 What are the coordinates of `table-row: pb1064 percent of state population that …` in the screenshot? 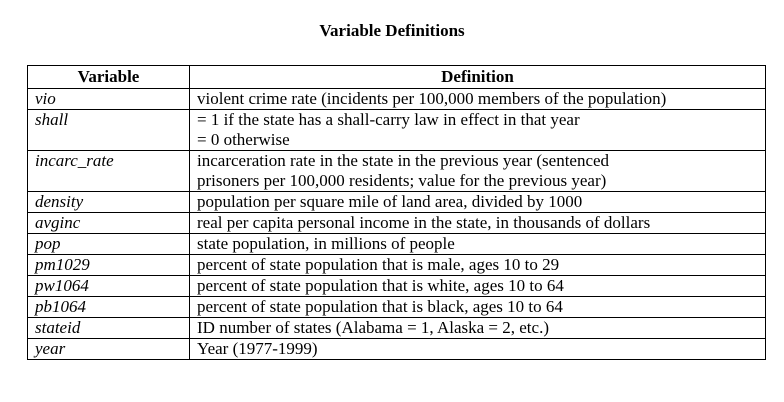 It's located at (396, 307).